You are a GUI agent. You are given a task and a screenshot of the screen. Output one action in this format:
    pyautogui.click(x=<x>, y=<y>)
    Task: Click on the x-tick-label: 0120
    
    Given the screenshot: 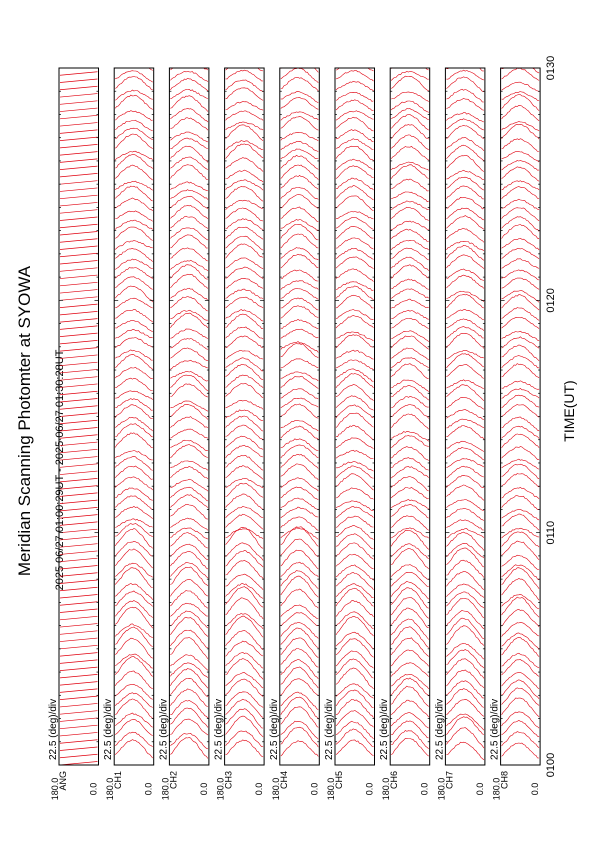 What is the action you would take?
    pyautogui.click(x=551, y=300)
    